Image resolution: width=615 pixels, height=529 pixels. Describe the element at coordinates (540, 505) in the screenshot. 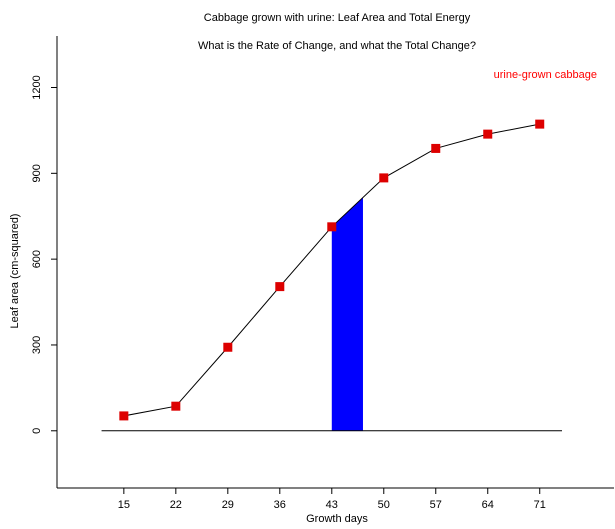

I see `x-tick-label: 71` at that location.